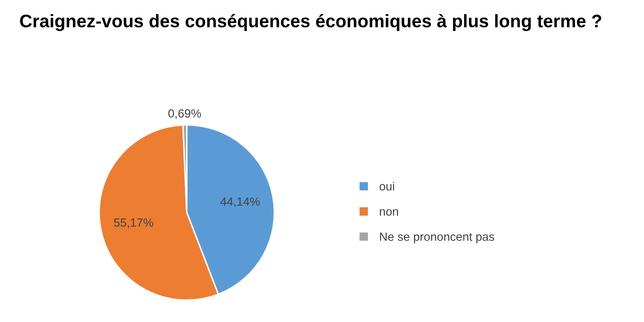 This screenshot has width=644, height=322. Describe the element at coordinates (389, 212) in the screenshot. I see `legend-label: non` at that location.